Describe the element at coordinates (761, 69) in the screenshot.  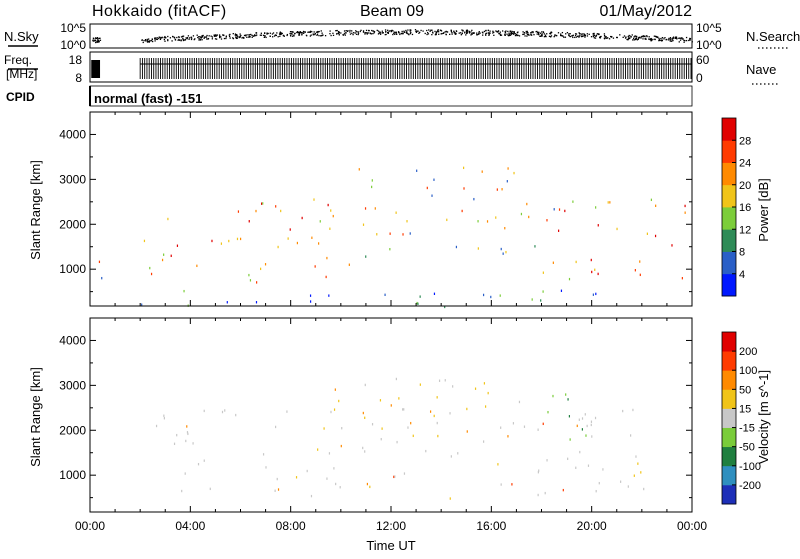
I see `nave-label: Nave` at that location.